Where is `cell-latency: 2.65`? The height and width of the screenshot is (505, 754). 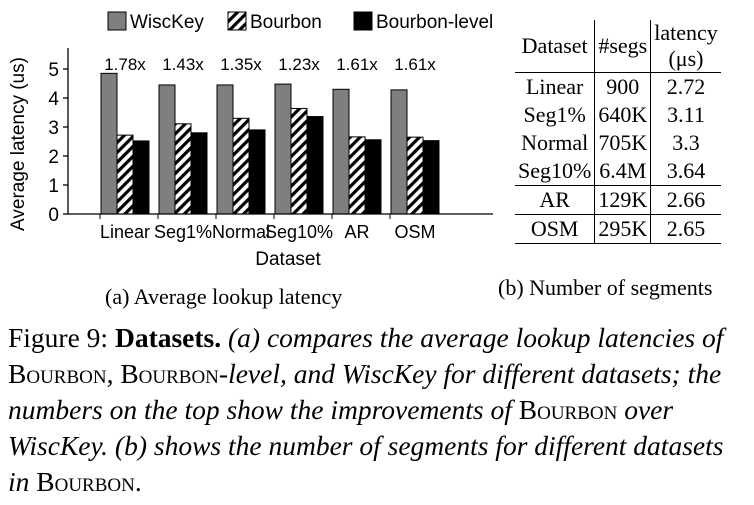 cell-latency: 2.65 is located at coordinates (685, 229).